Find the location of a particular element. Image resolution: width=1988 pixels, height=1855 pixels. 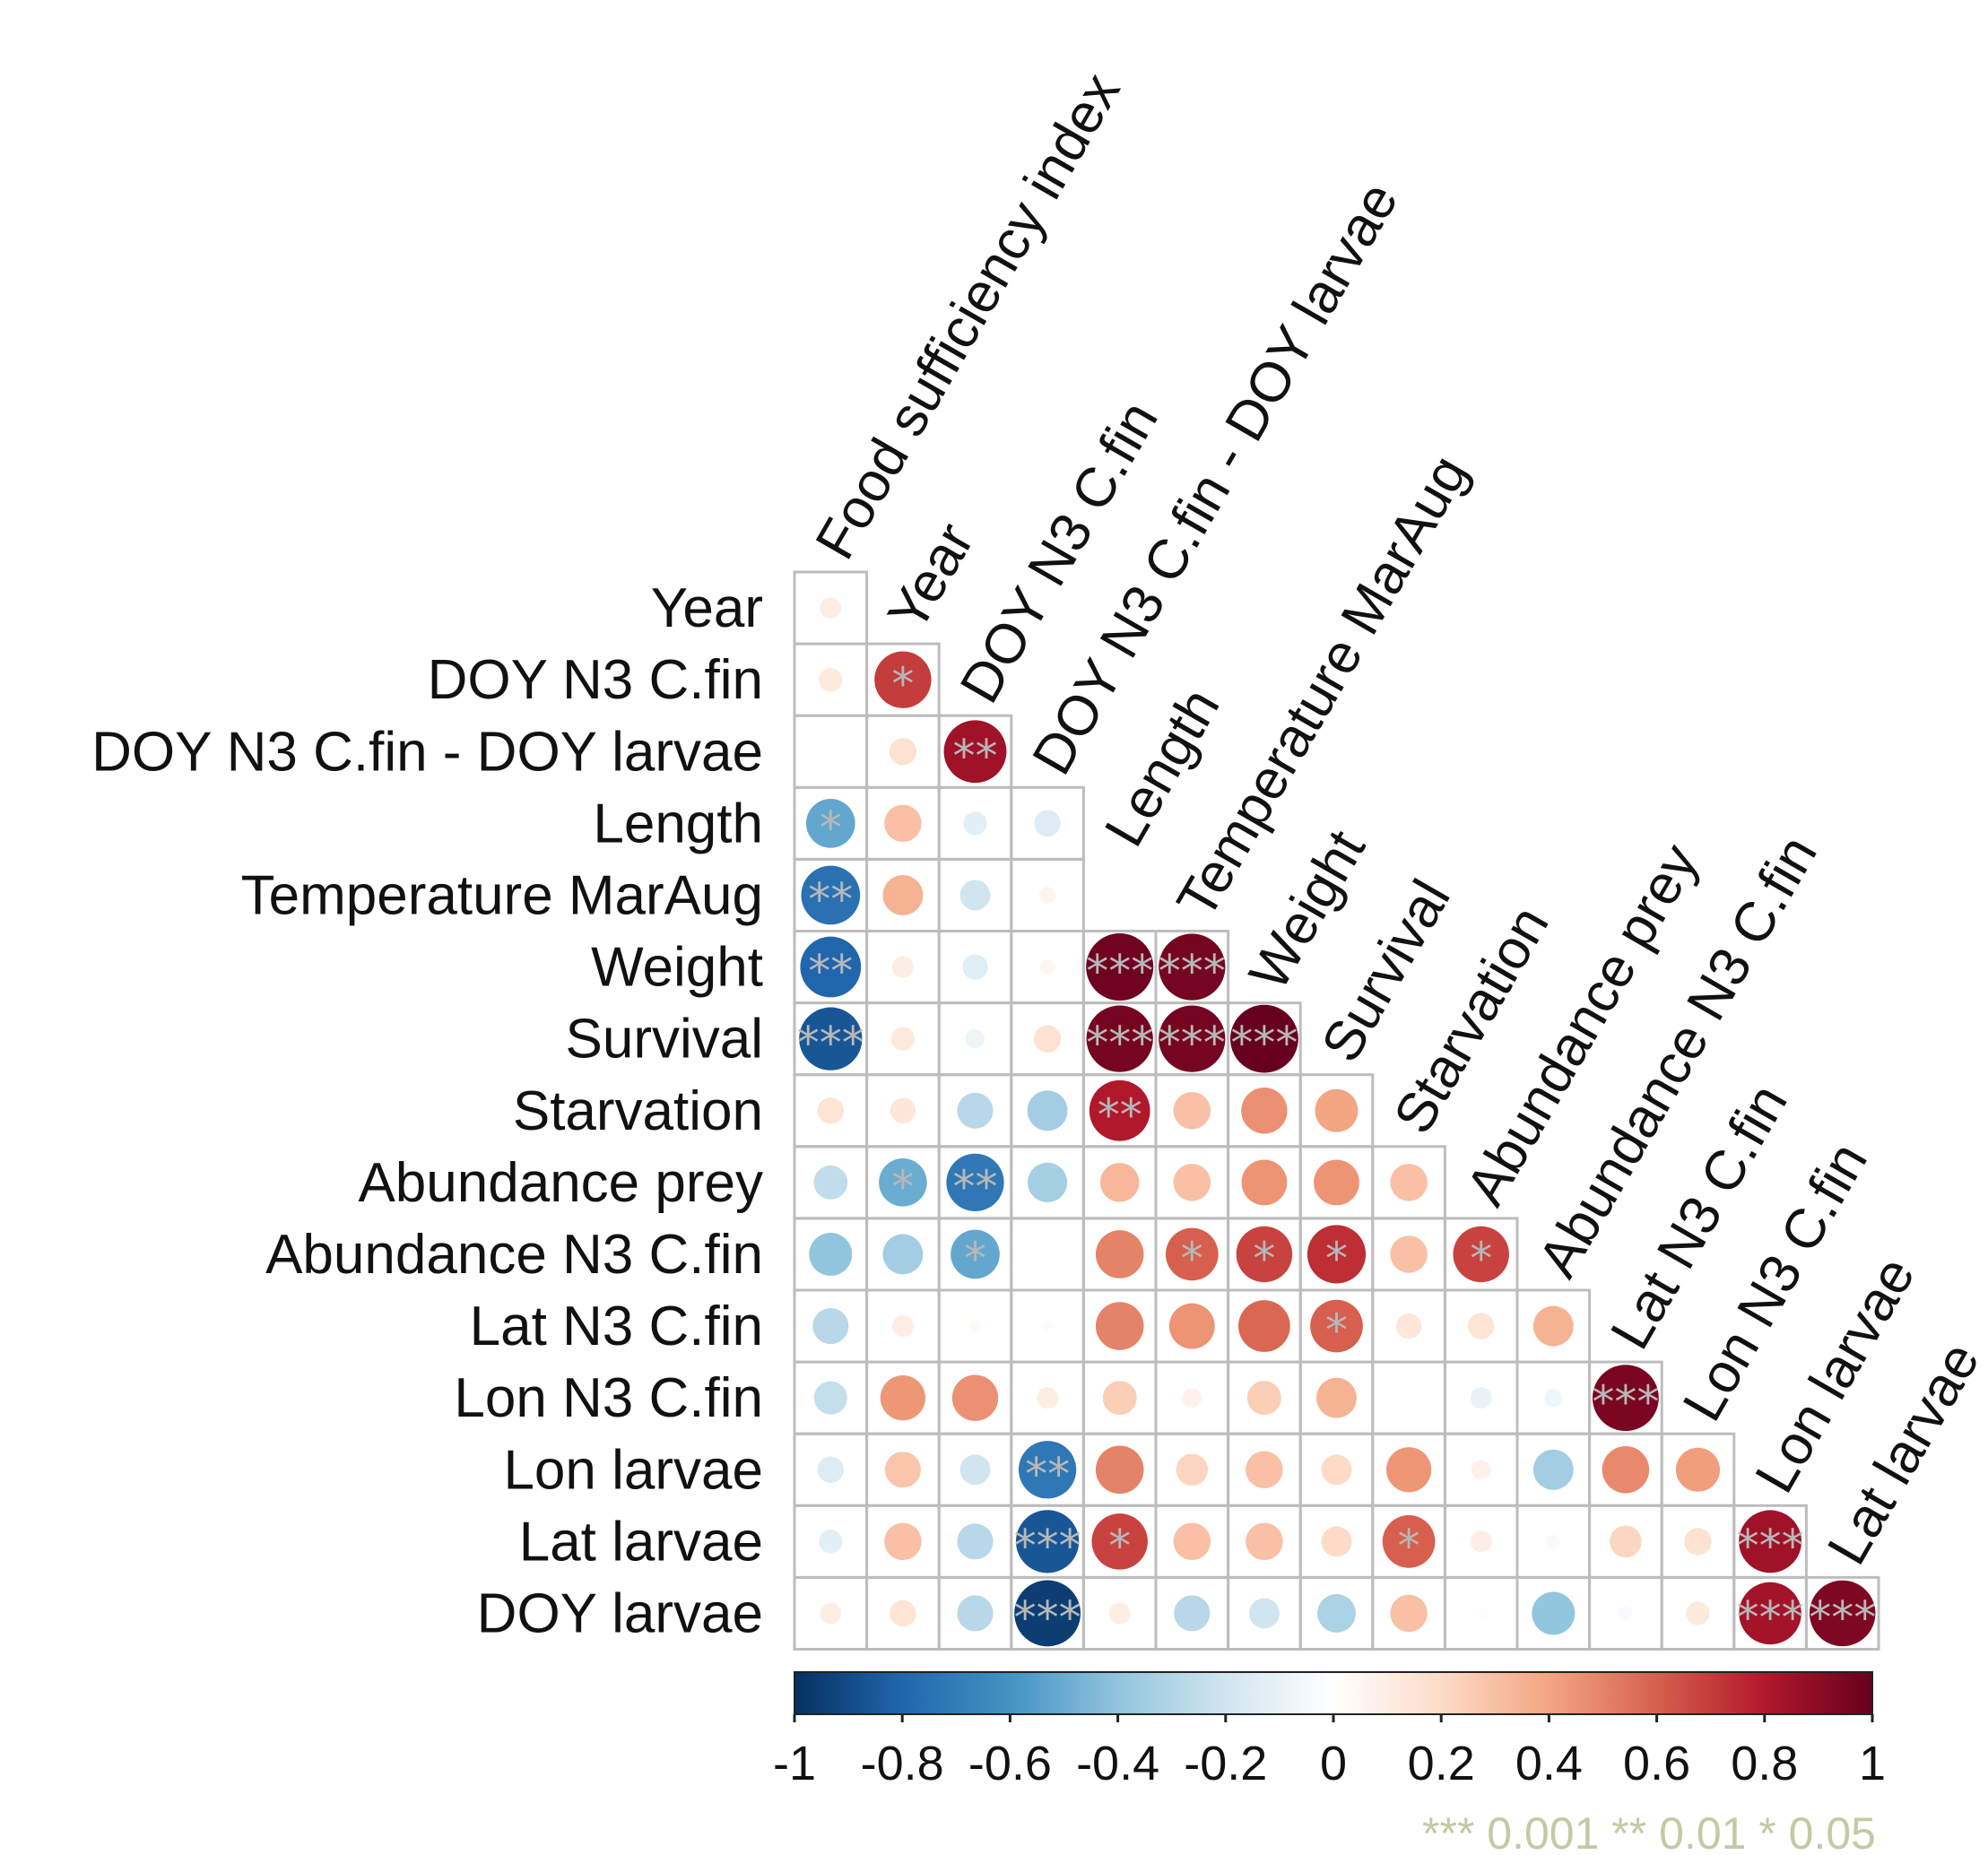

sig-stars-9-2: * is located at coordinates (975, 1259).